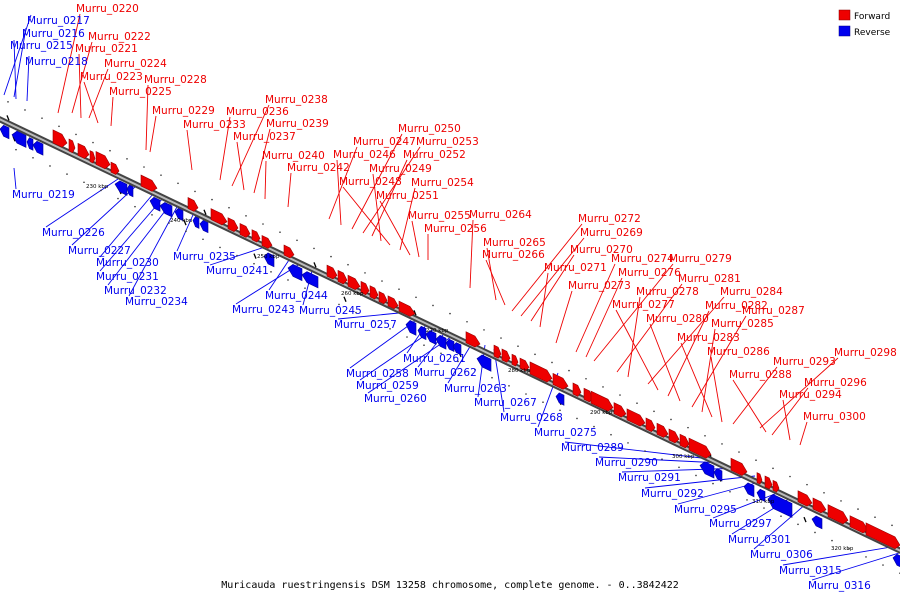  Describe the element at coordinates (106, 49) in the screenshot. I see `forward-gene-label: Murru_0221` at that location.